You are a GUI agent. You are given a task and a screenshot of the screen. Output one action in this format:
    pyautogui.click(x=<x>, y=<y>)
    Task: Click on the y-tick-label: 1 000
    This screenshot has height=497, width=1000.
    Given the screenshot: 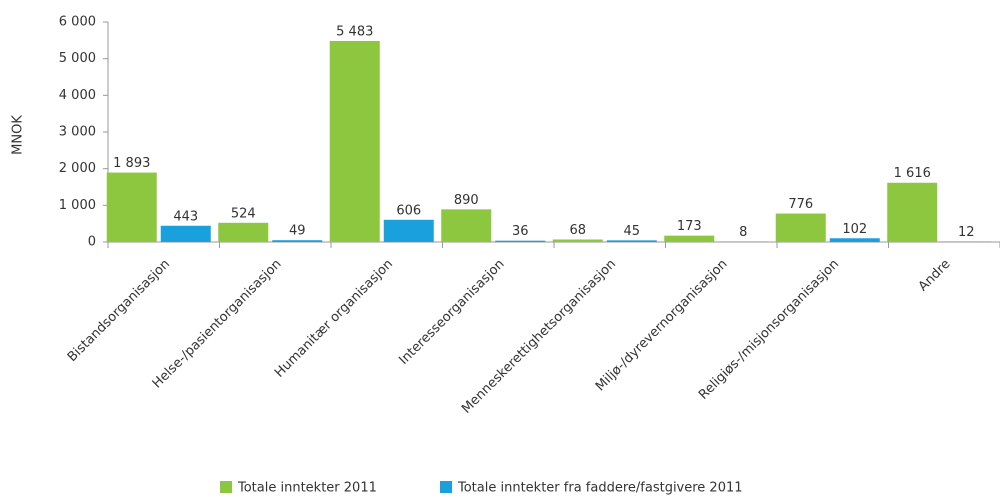 What is the action you would take?
    pyautogui.click(x=77, y=205)
    